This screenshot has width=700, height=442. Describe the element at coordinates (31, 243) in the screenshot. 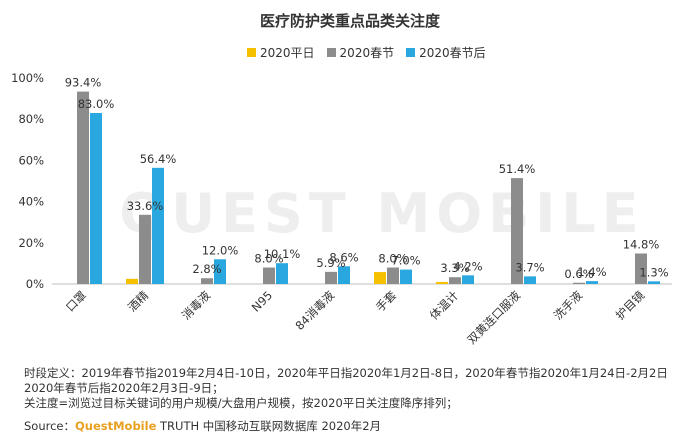

I see `y-tick-label: 20%` at that location.